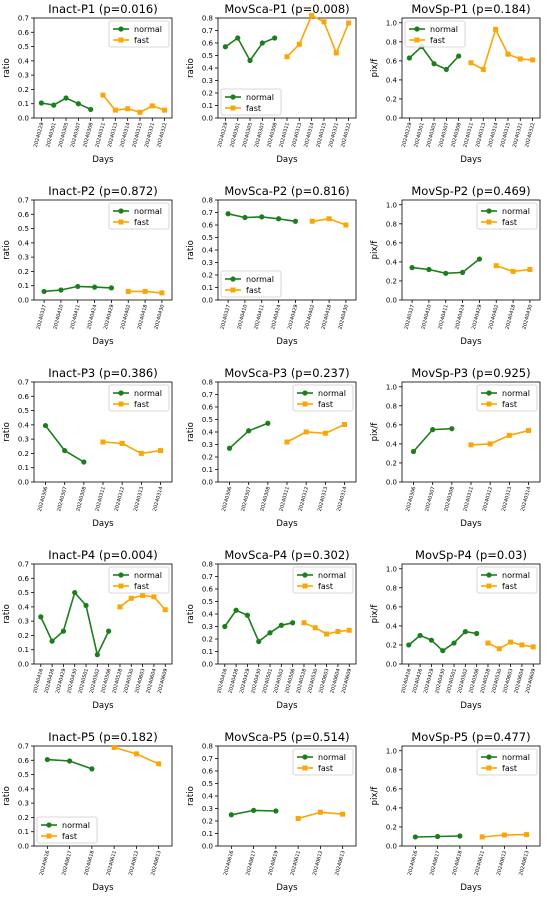 The image size is (550, 917). I want to click on x-tick-label: 20240312, so click(304, 499).